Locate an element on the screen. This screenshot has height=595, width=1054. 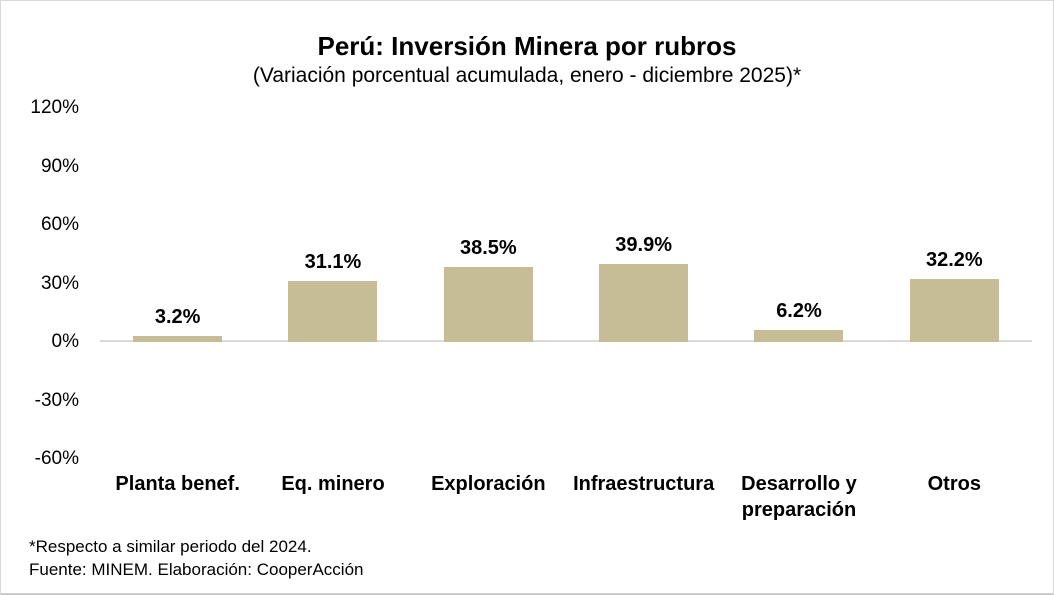
x-category-label: Exploración is located at coordinates (488, 484).